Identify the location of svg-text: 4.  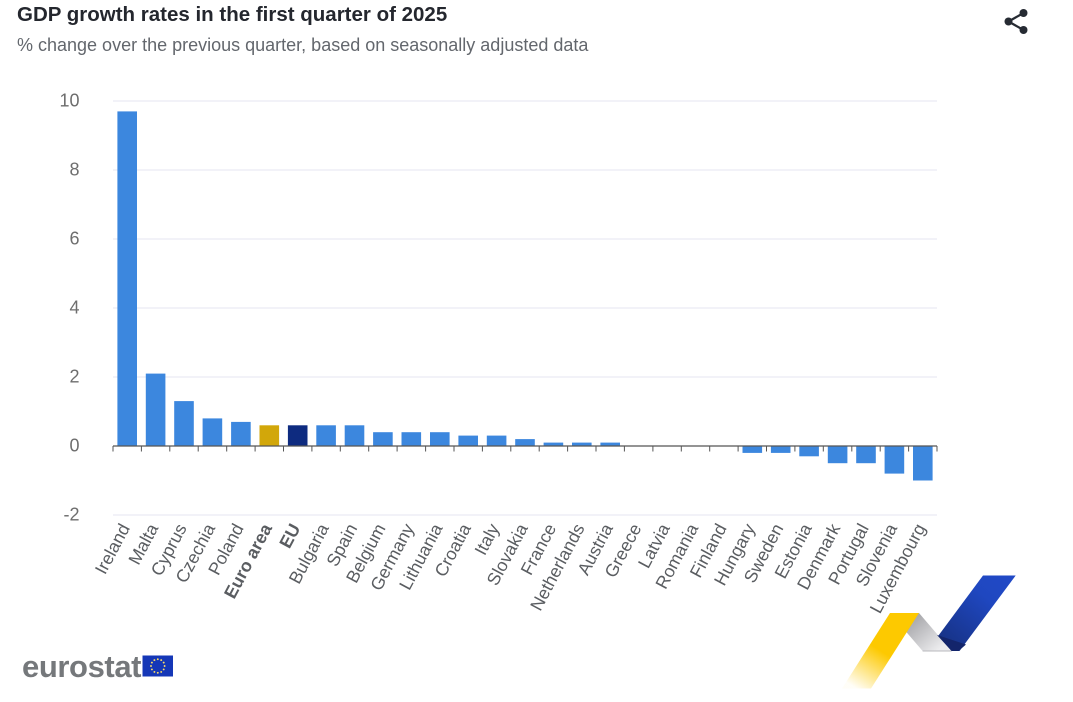
(74, 308).